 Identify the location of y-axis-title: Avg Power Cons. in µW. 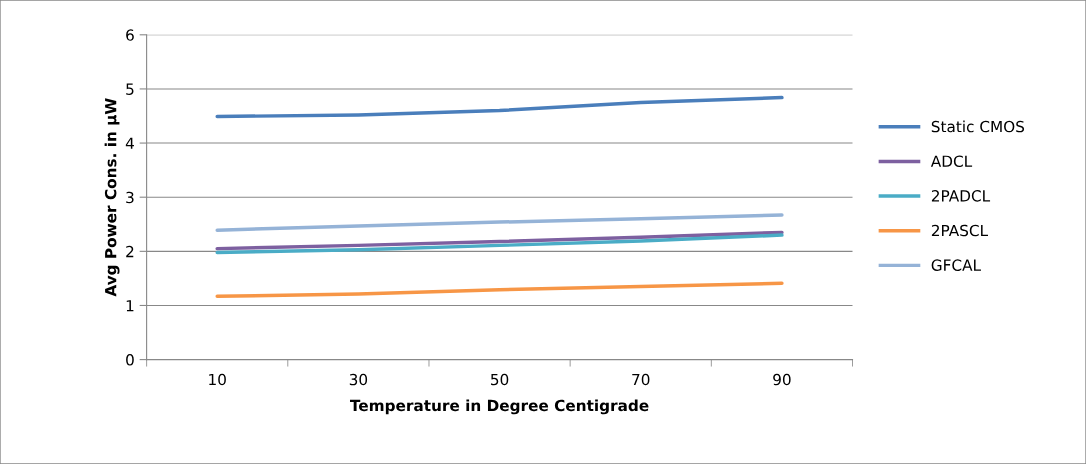
(112, 197).